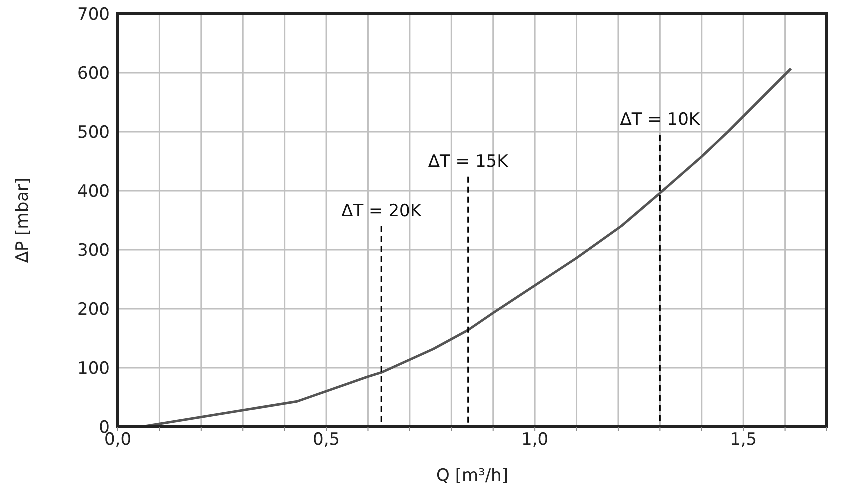 This screenshot has height=483, width=845. I want to click on y-tick-label: 600, so click(94, 74).